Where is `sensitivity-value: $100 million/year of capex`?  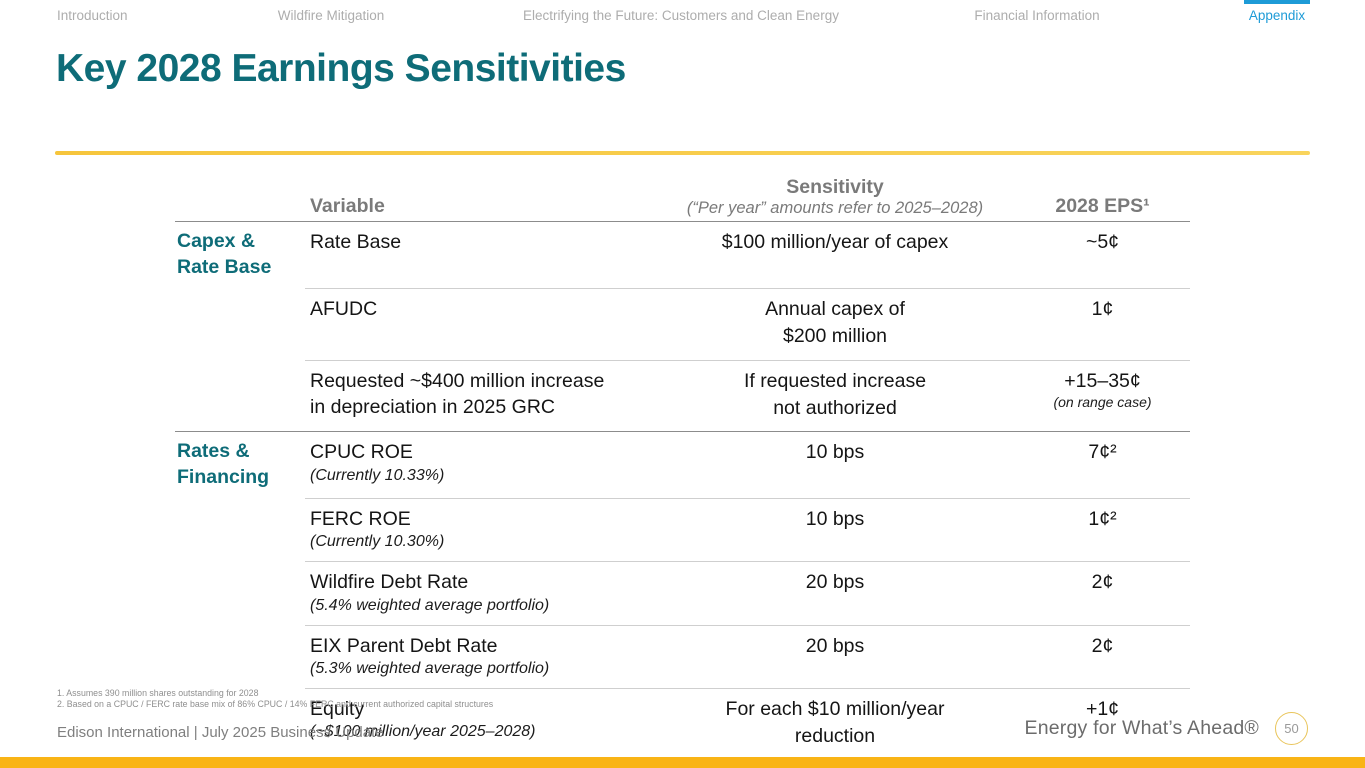
sensitivity-value: $100 million/year of capex is located at coordinates (835, 256).